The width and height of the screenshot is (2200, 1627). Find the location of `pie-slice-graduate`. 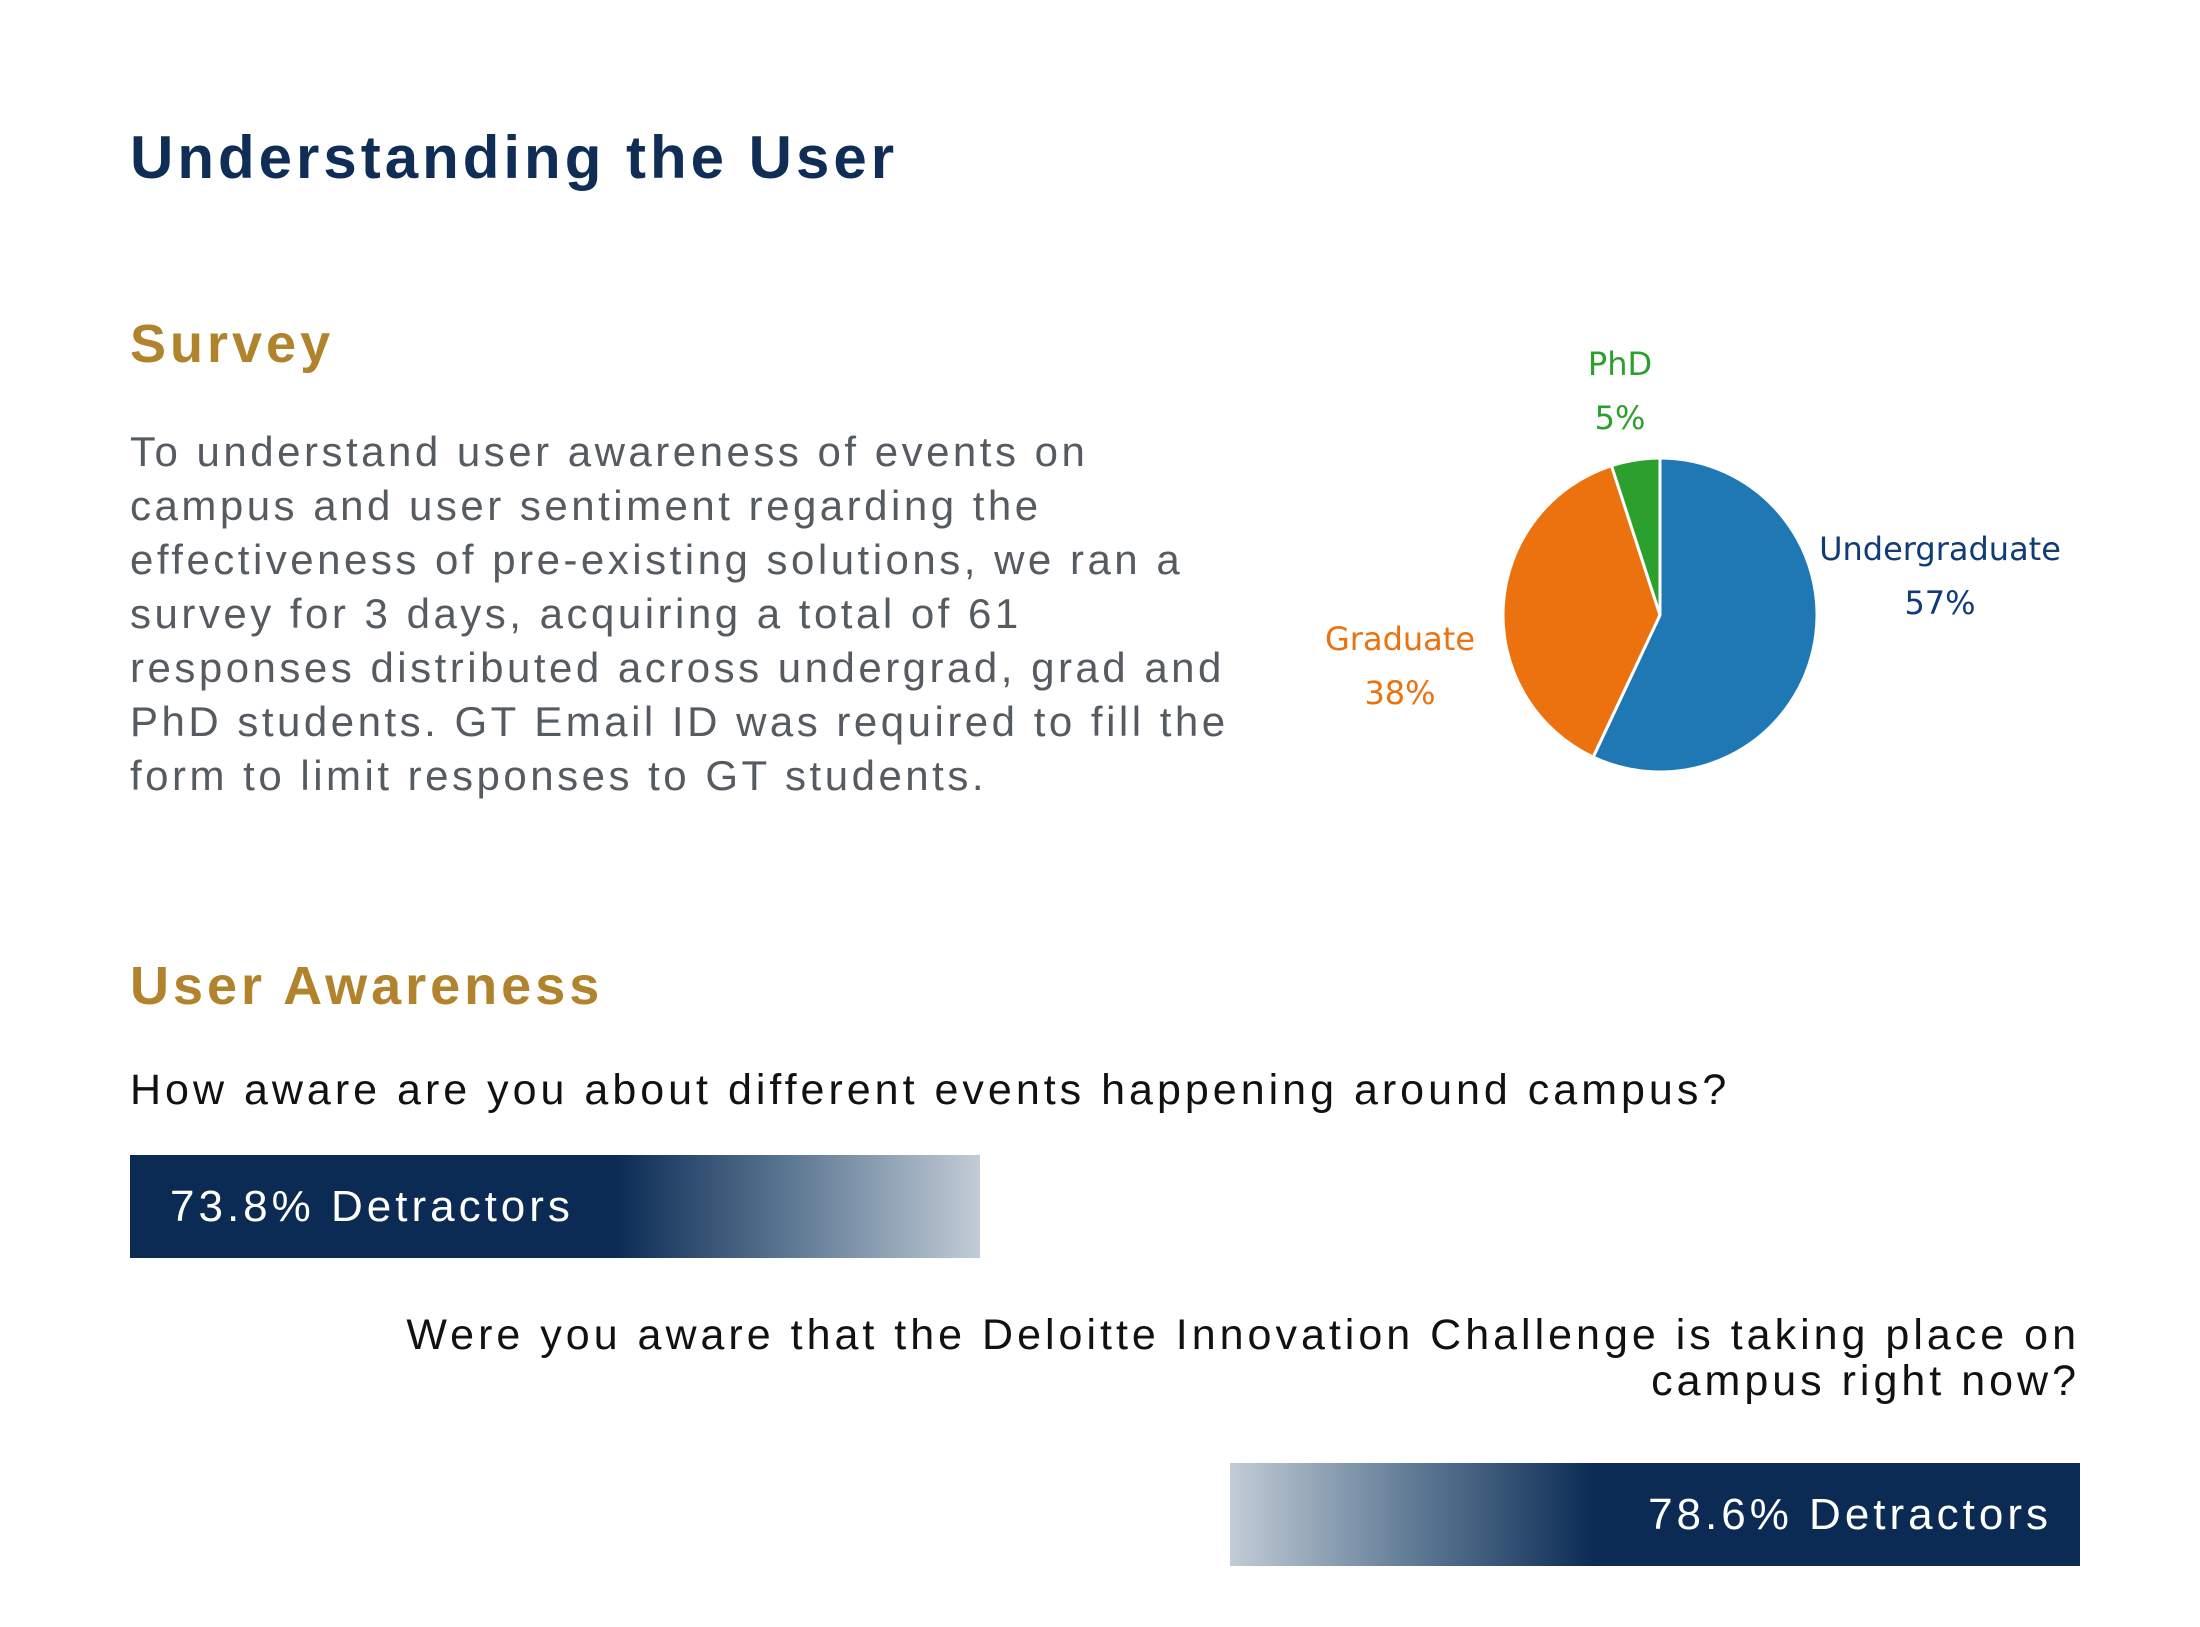

pie-slice-graduate is located at coordinates (1581, 611).